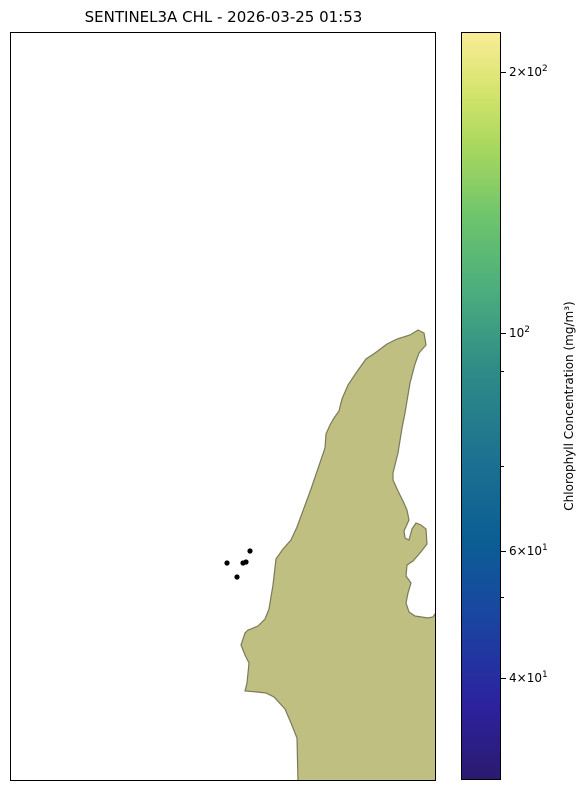  I want to click on colorbar-tick-label: 4×101, so click(528, 678).